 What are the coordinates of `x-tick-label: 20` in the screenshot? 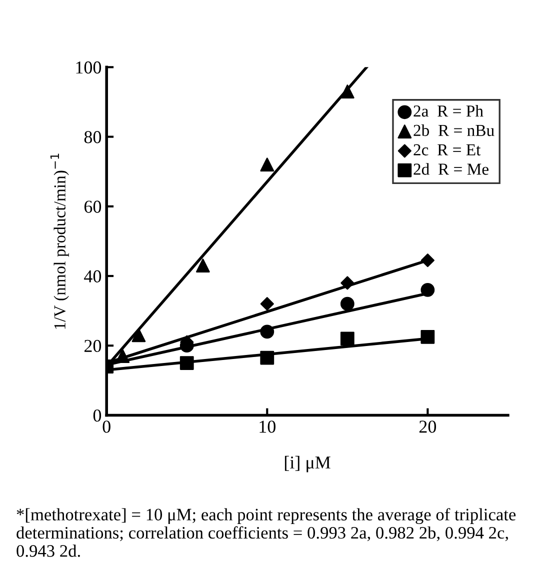 It's located at (427, 426).